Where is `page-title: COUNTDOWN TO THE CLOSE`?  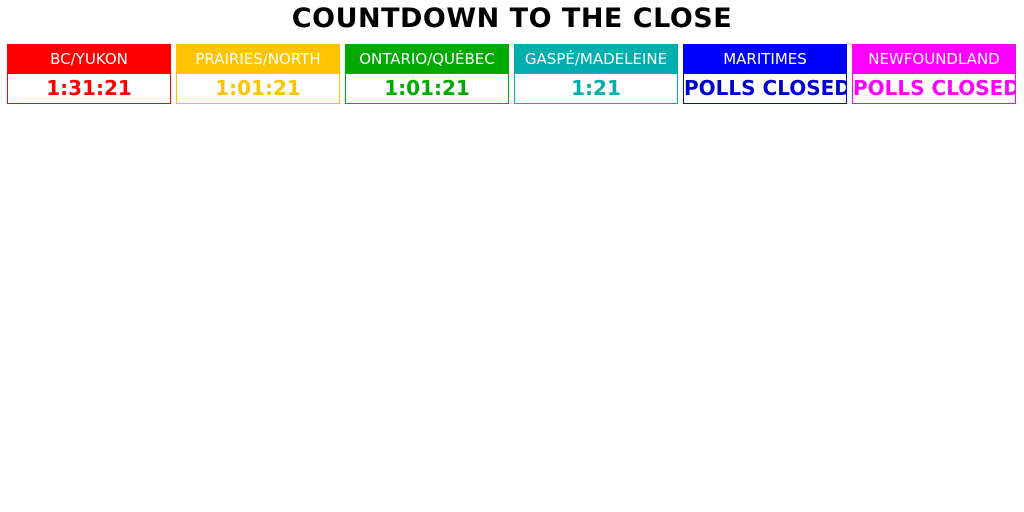 page-title: COUNTDOWN TO THE CLOSE is located at coordinates (512, 18).